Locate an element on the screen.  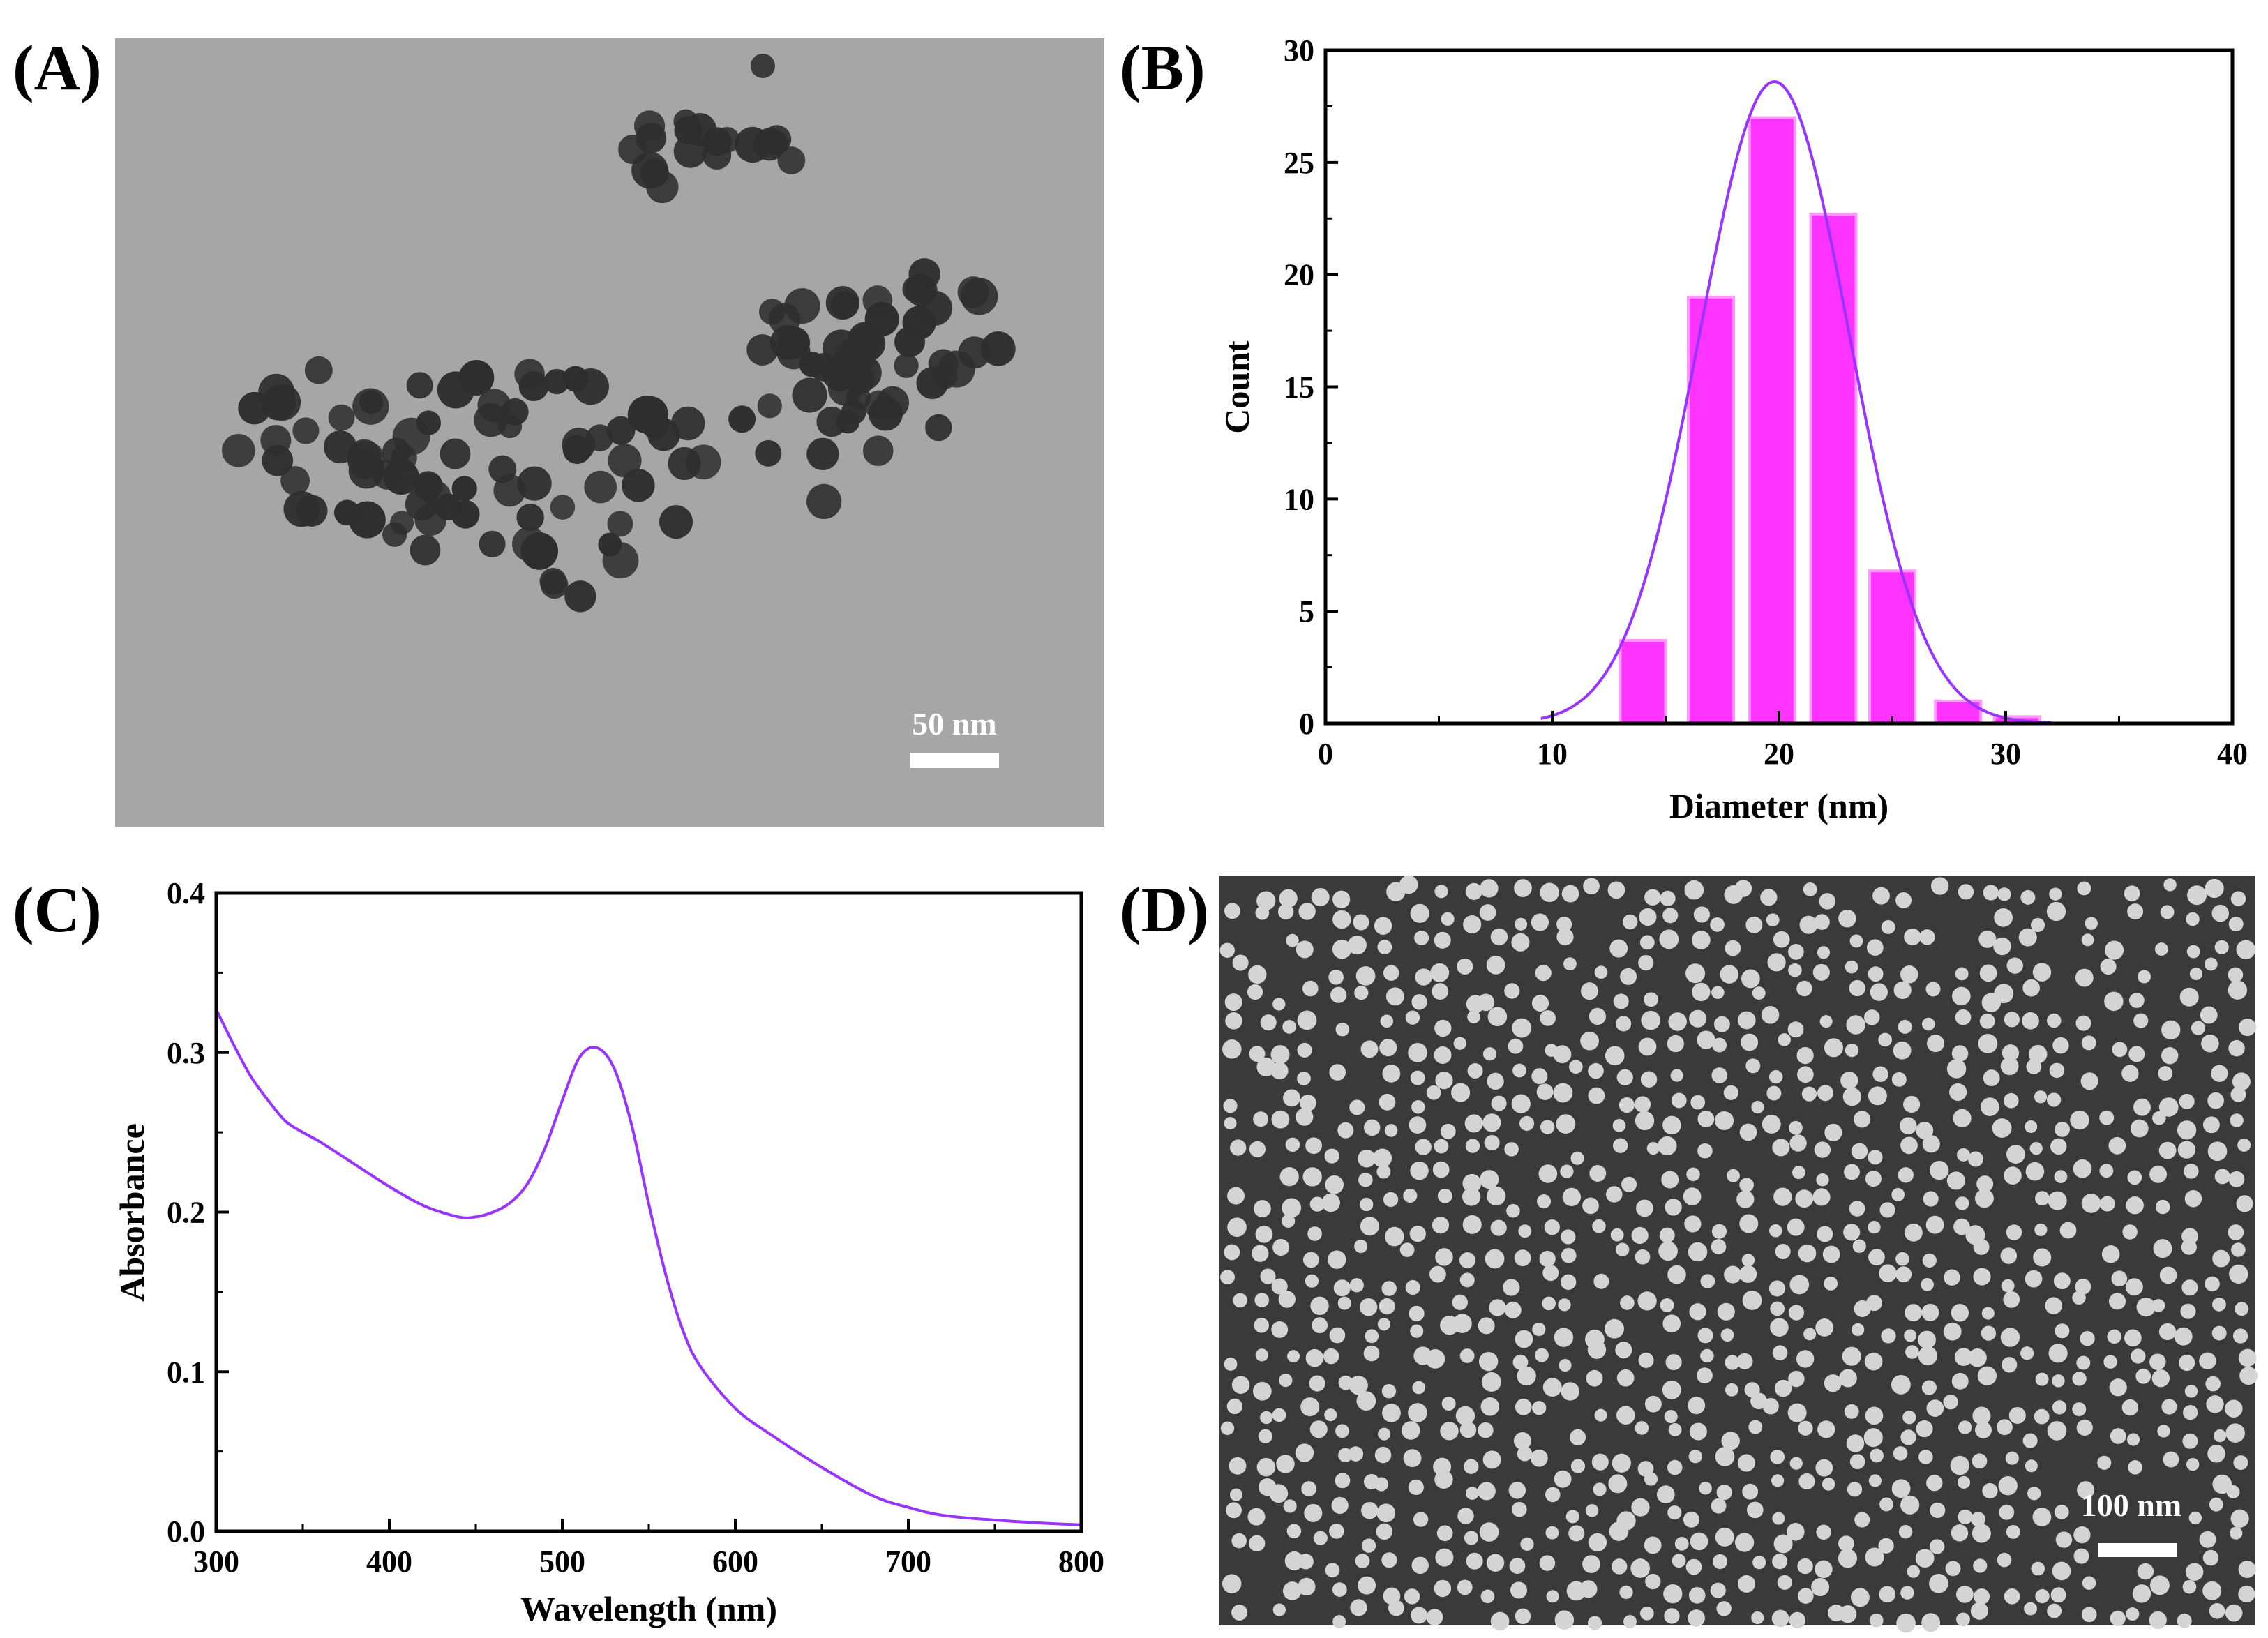
panel-label-b: (B) is located at coordinates (1163, 68).